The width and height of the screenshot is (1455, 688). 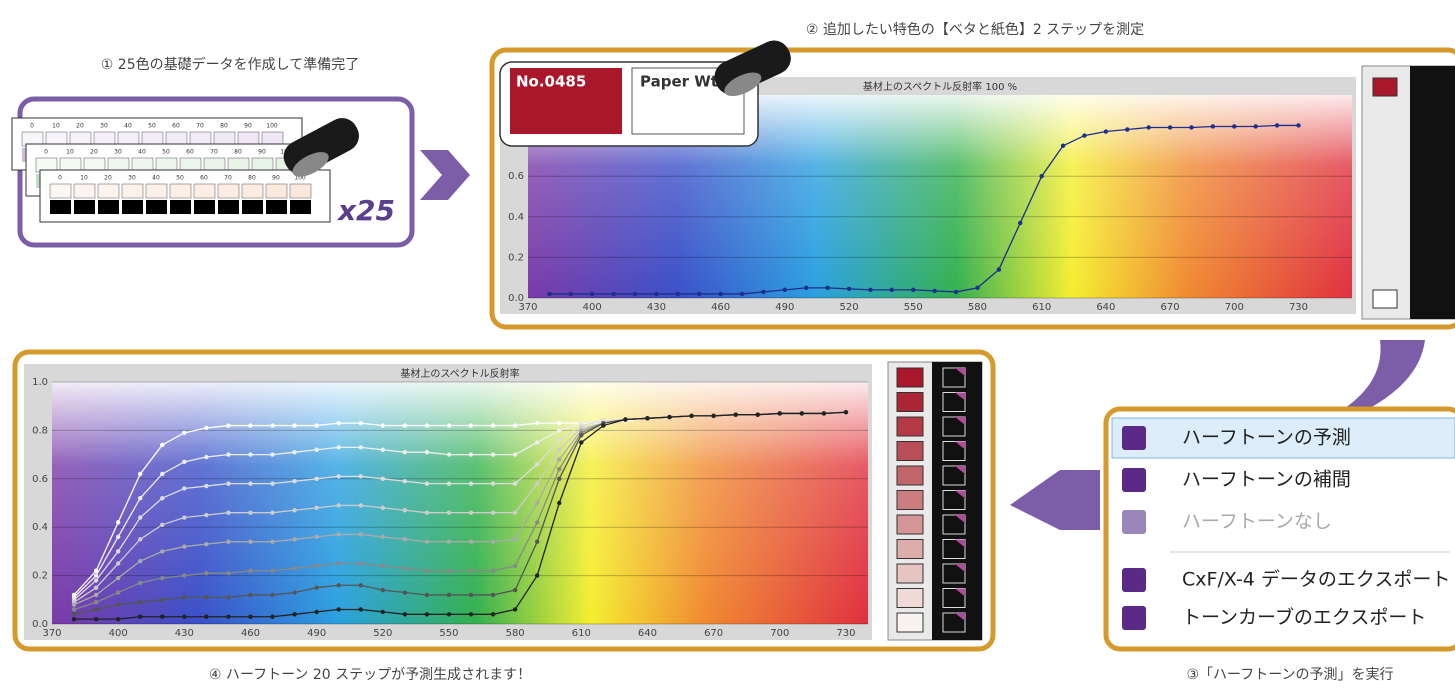 What do you see at coordinates (1266, 438) in the screenshot?
I see `menu-label: ハーフトーンの予測` at bounding box center [1266, 438].